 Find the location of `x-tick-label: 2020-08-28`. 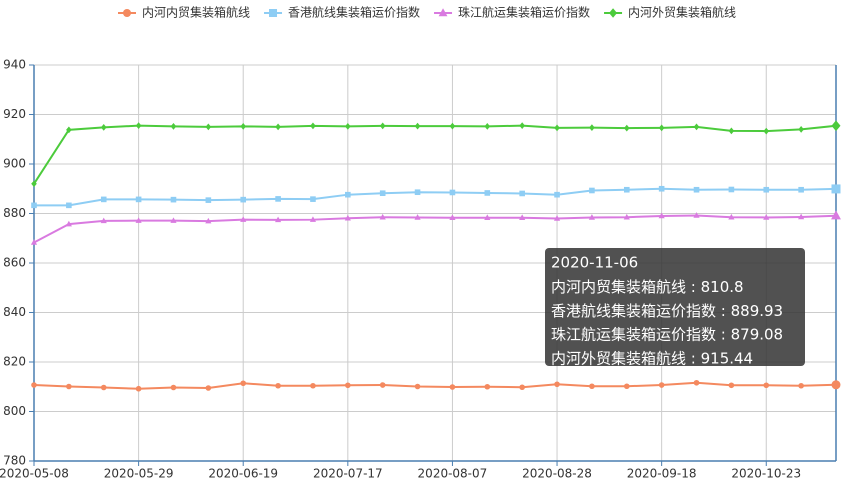

x-tick-label: 2020-08-28 is located at coordinates (557, 474).